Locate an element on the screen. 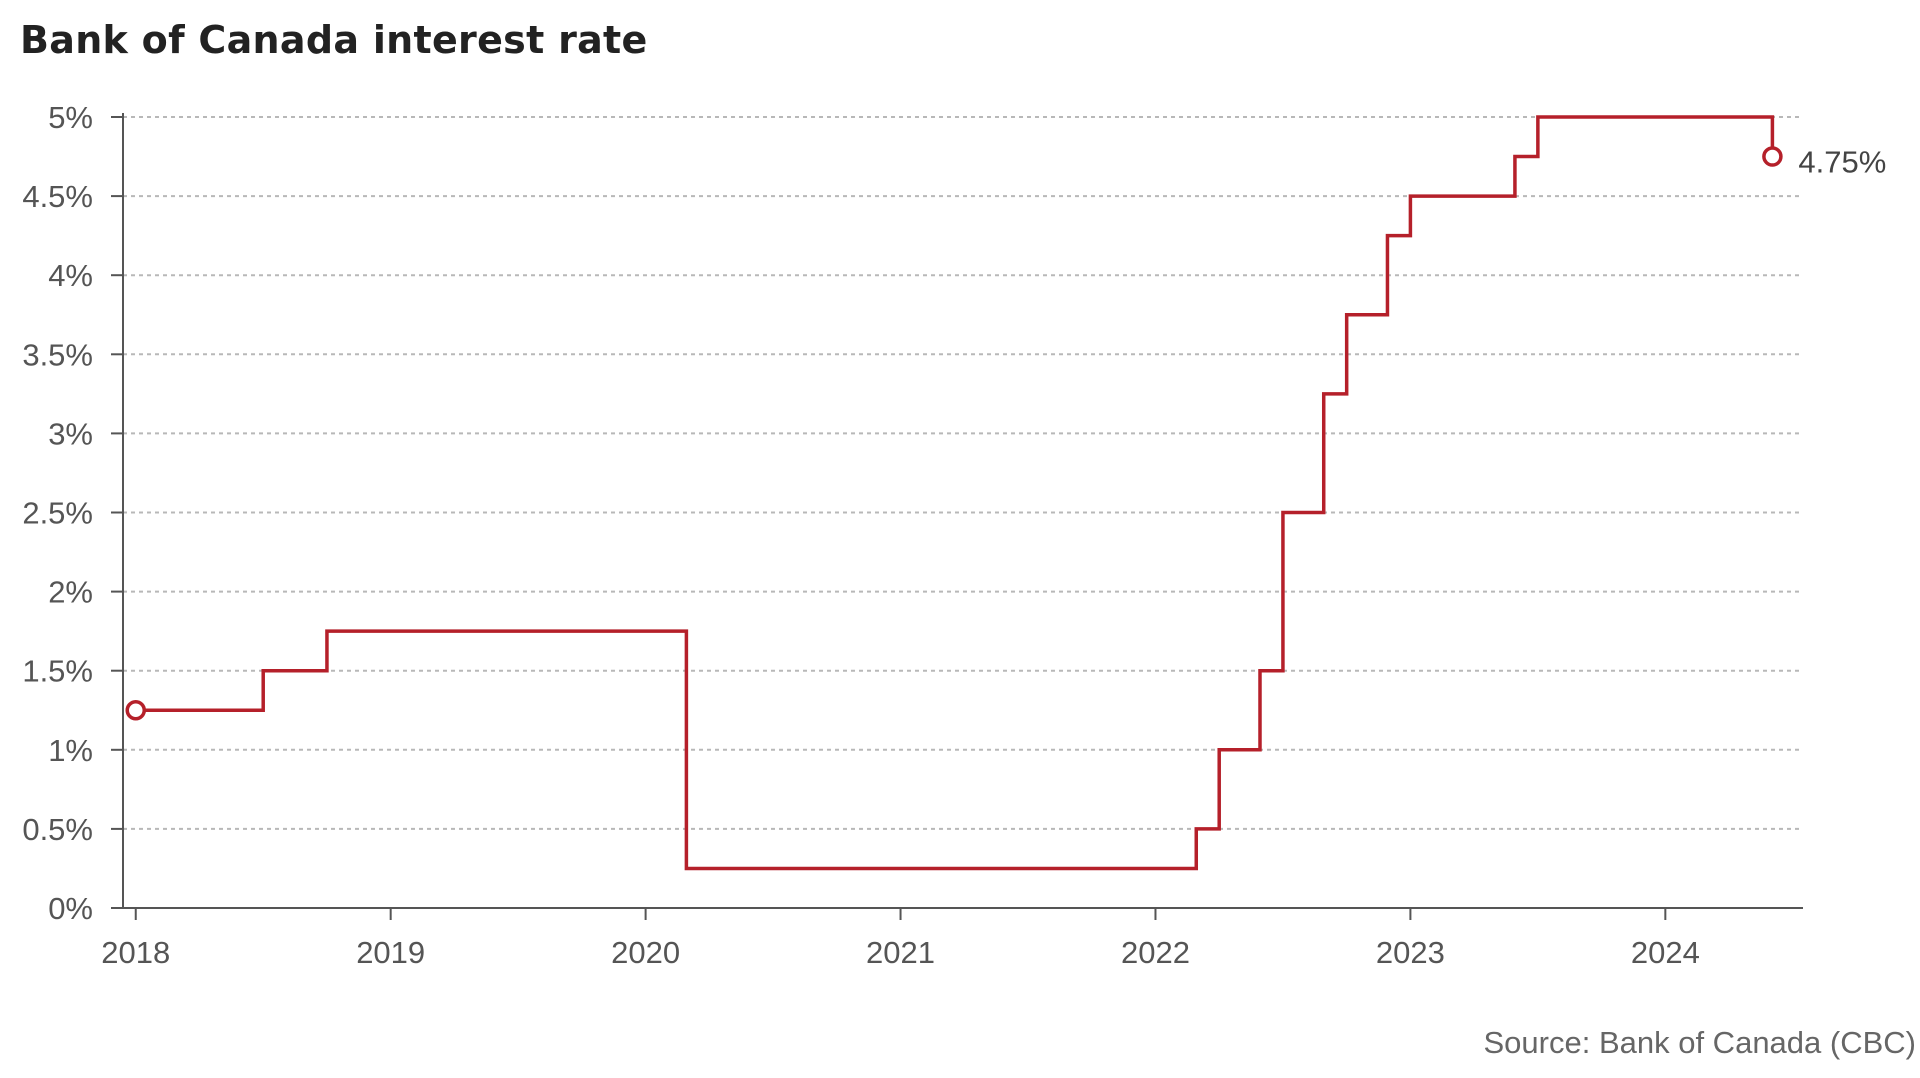 The image size is (1920, 1078). y-tick-label: 0% is located at coordinates (70, 908).